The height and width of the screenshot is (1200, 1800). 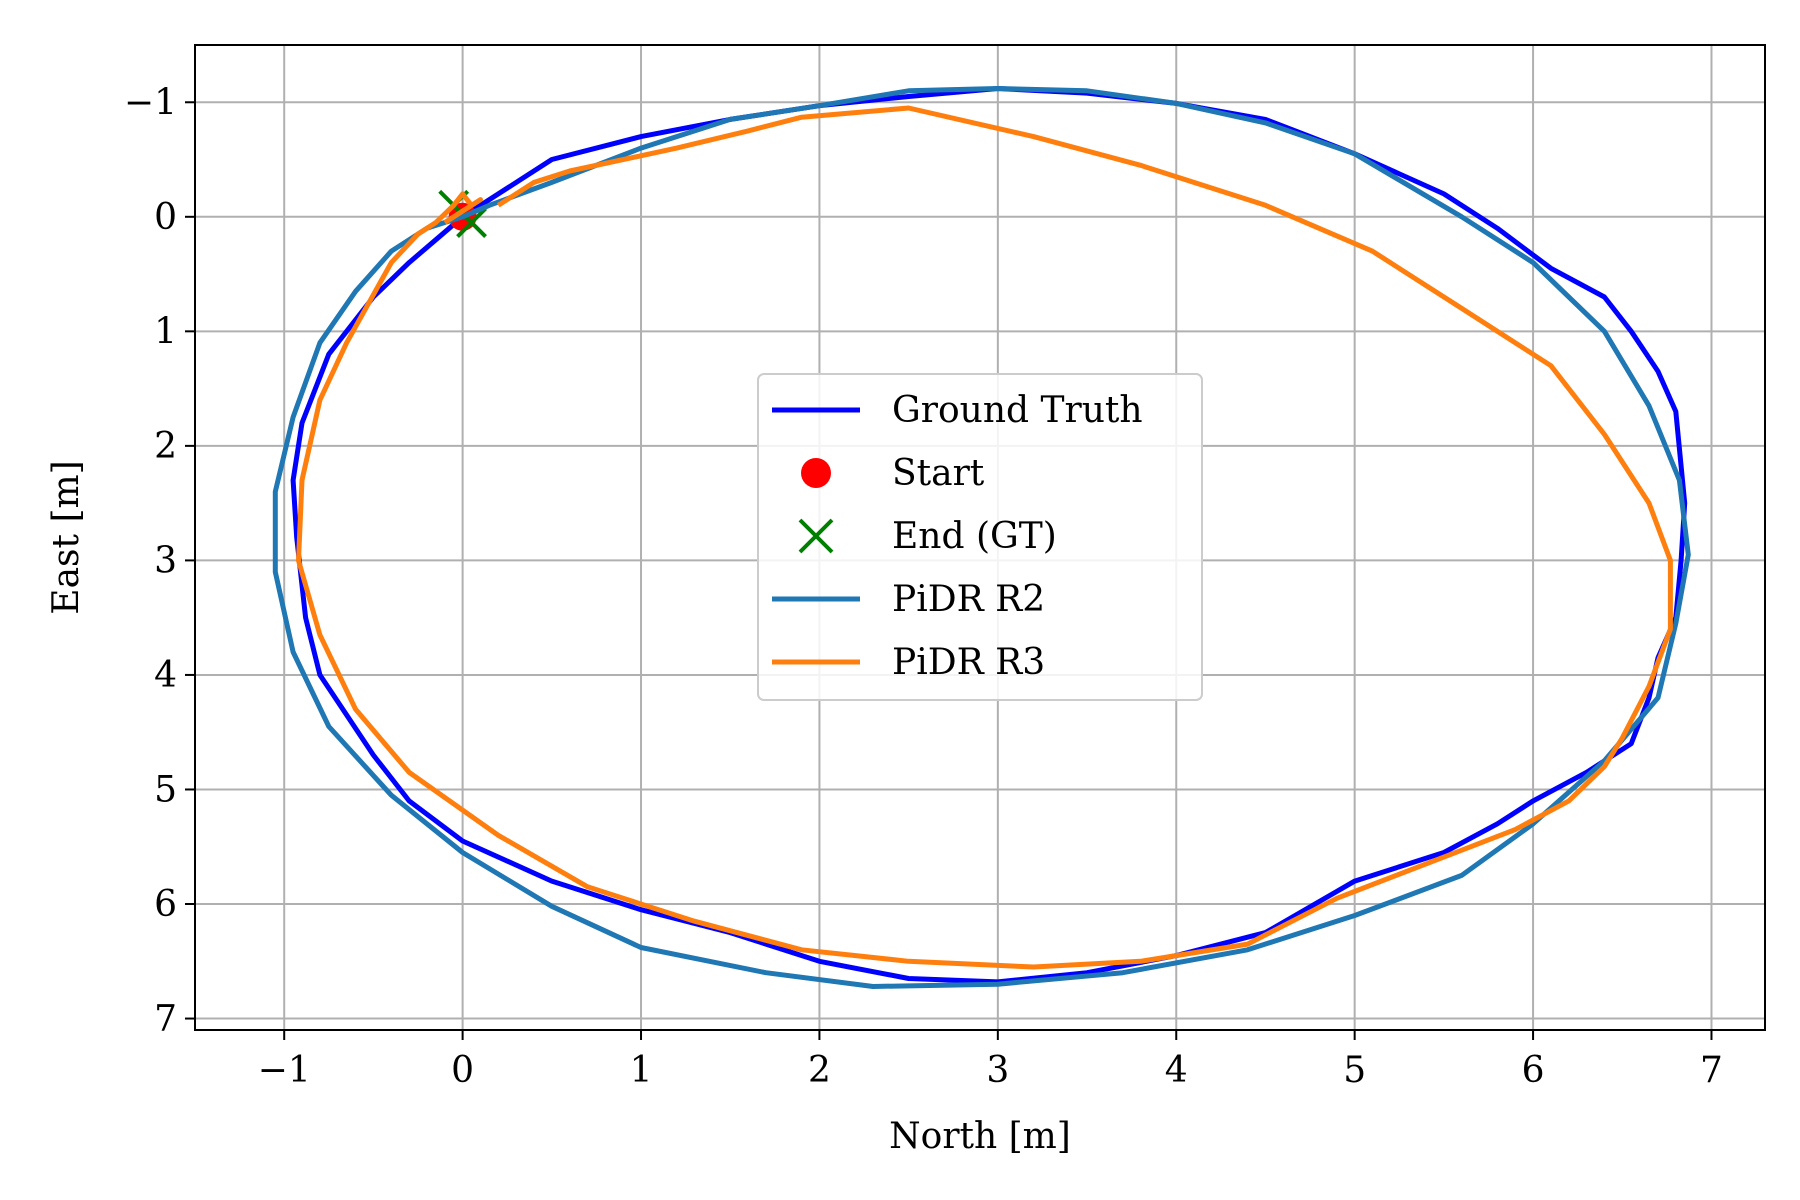 What do you see at coordinates (165, 904) in the screenshot?
I see `y-tick-label: 6` at bounding box center [165, 904].